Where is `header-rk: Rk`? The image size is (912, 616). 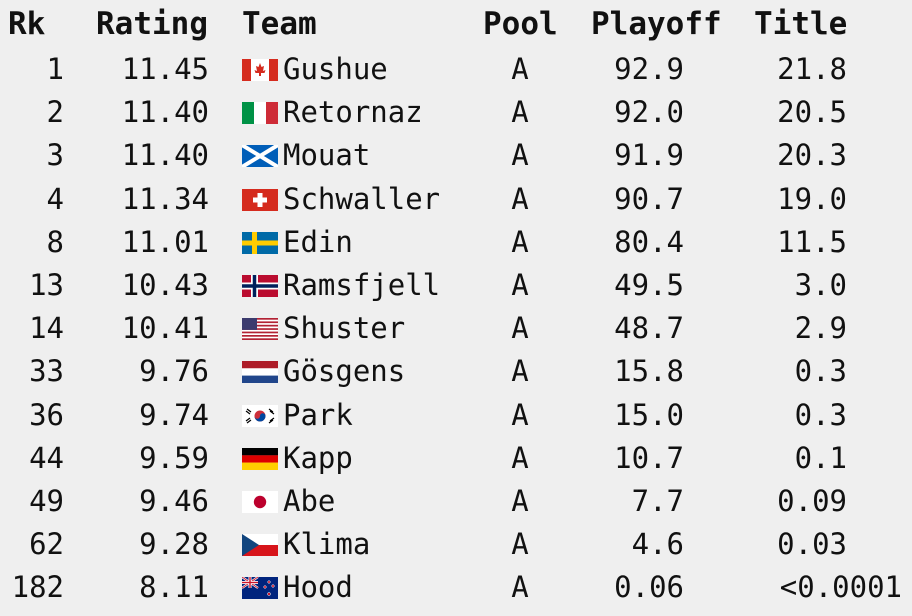
header-rk: Rk is located at coordinates (38, 24).